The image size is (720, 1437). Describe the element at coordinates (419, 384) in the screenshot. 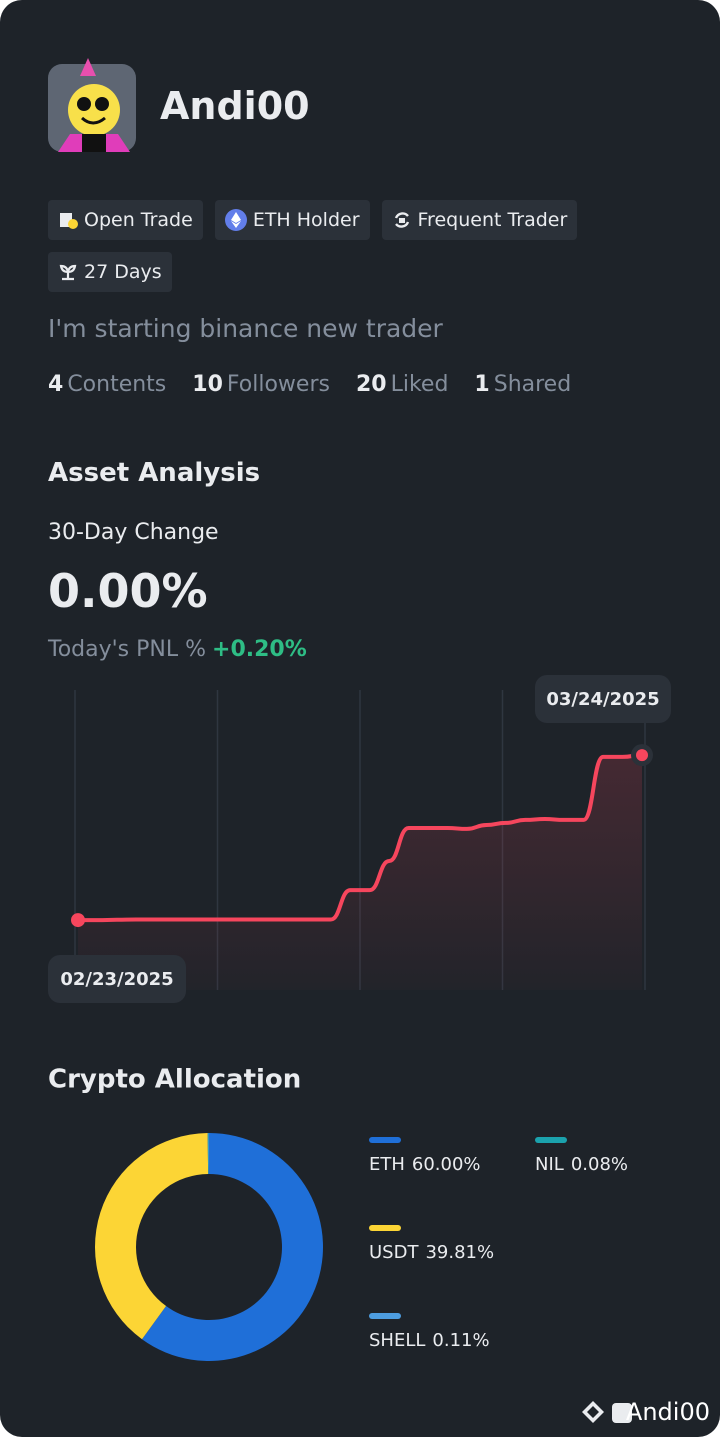

I see `stat-label: Liked` at that location.